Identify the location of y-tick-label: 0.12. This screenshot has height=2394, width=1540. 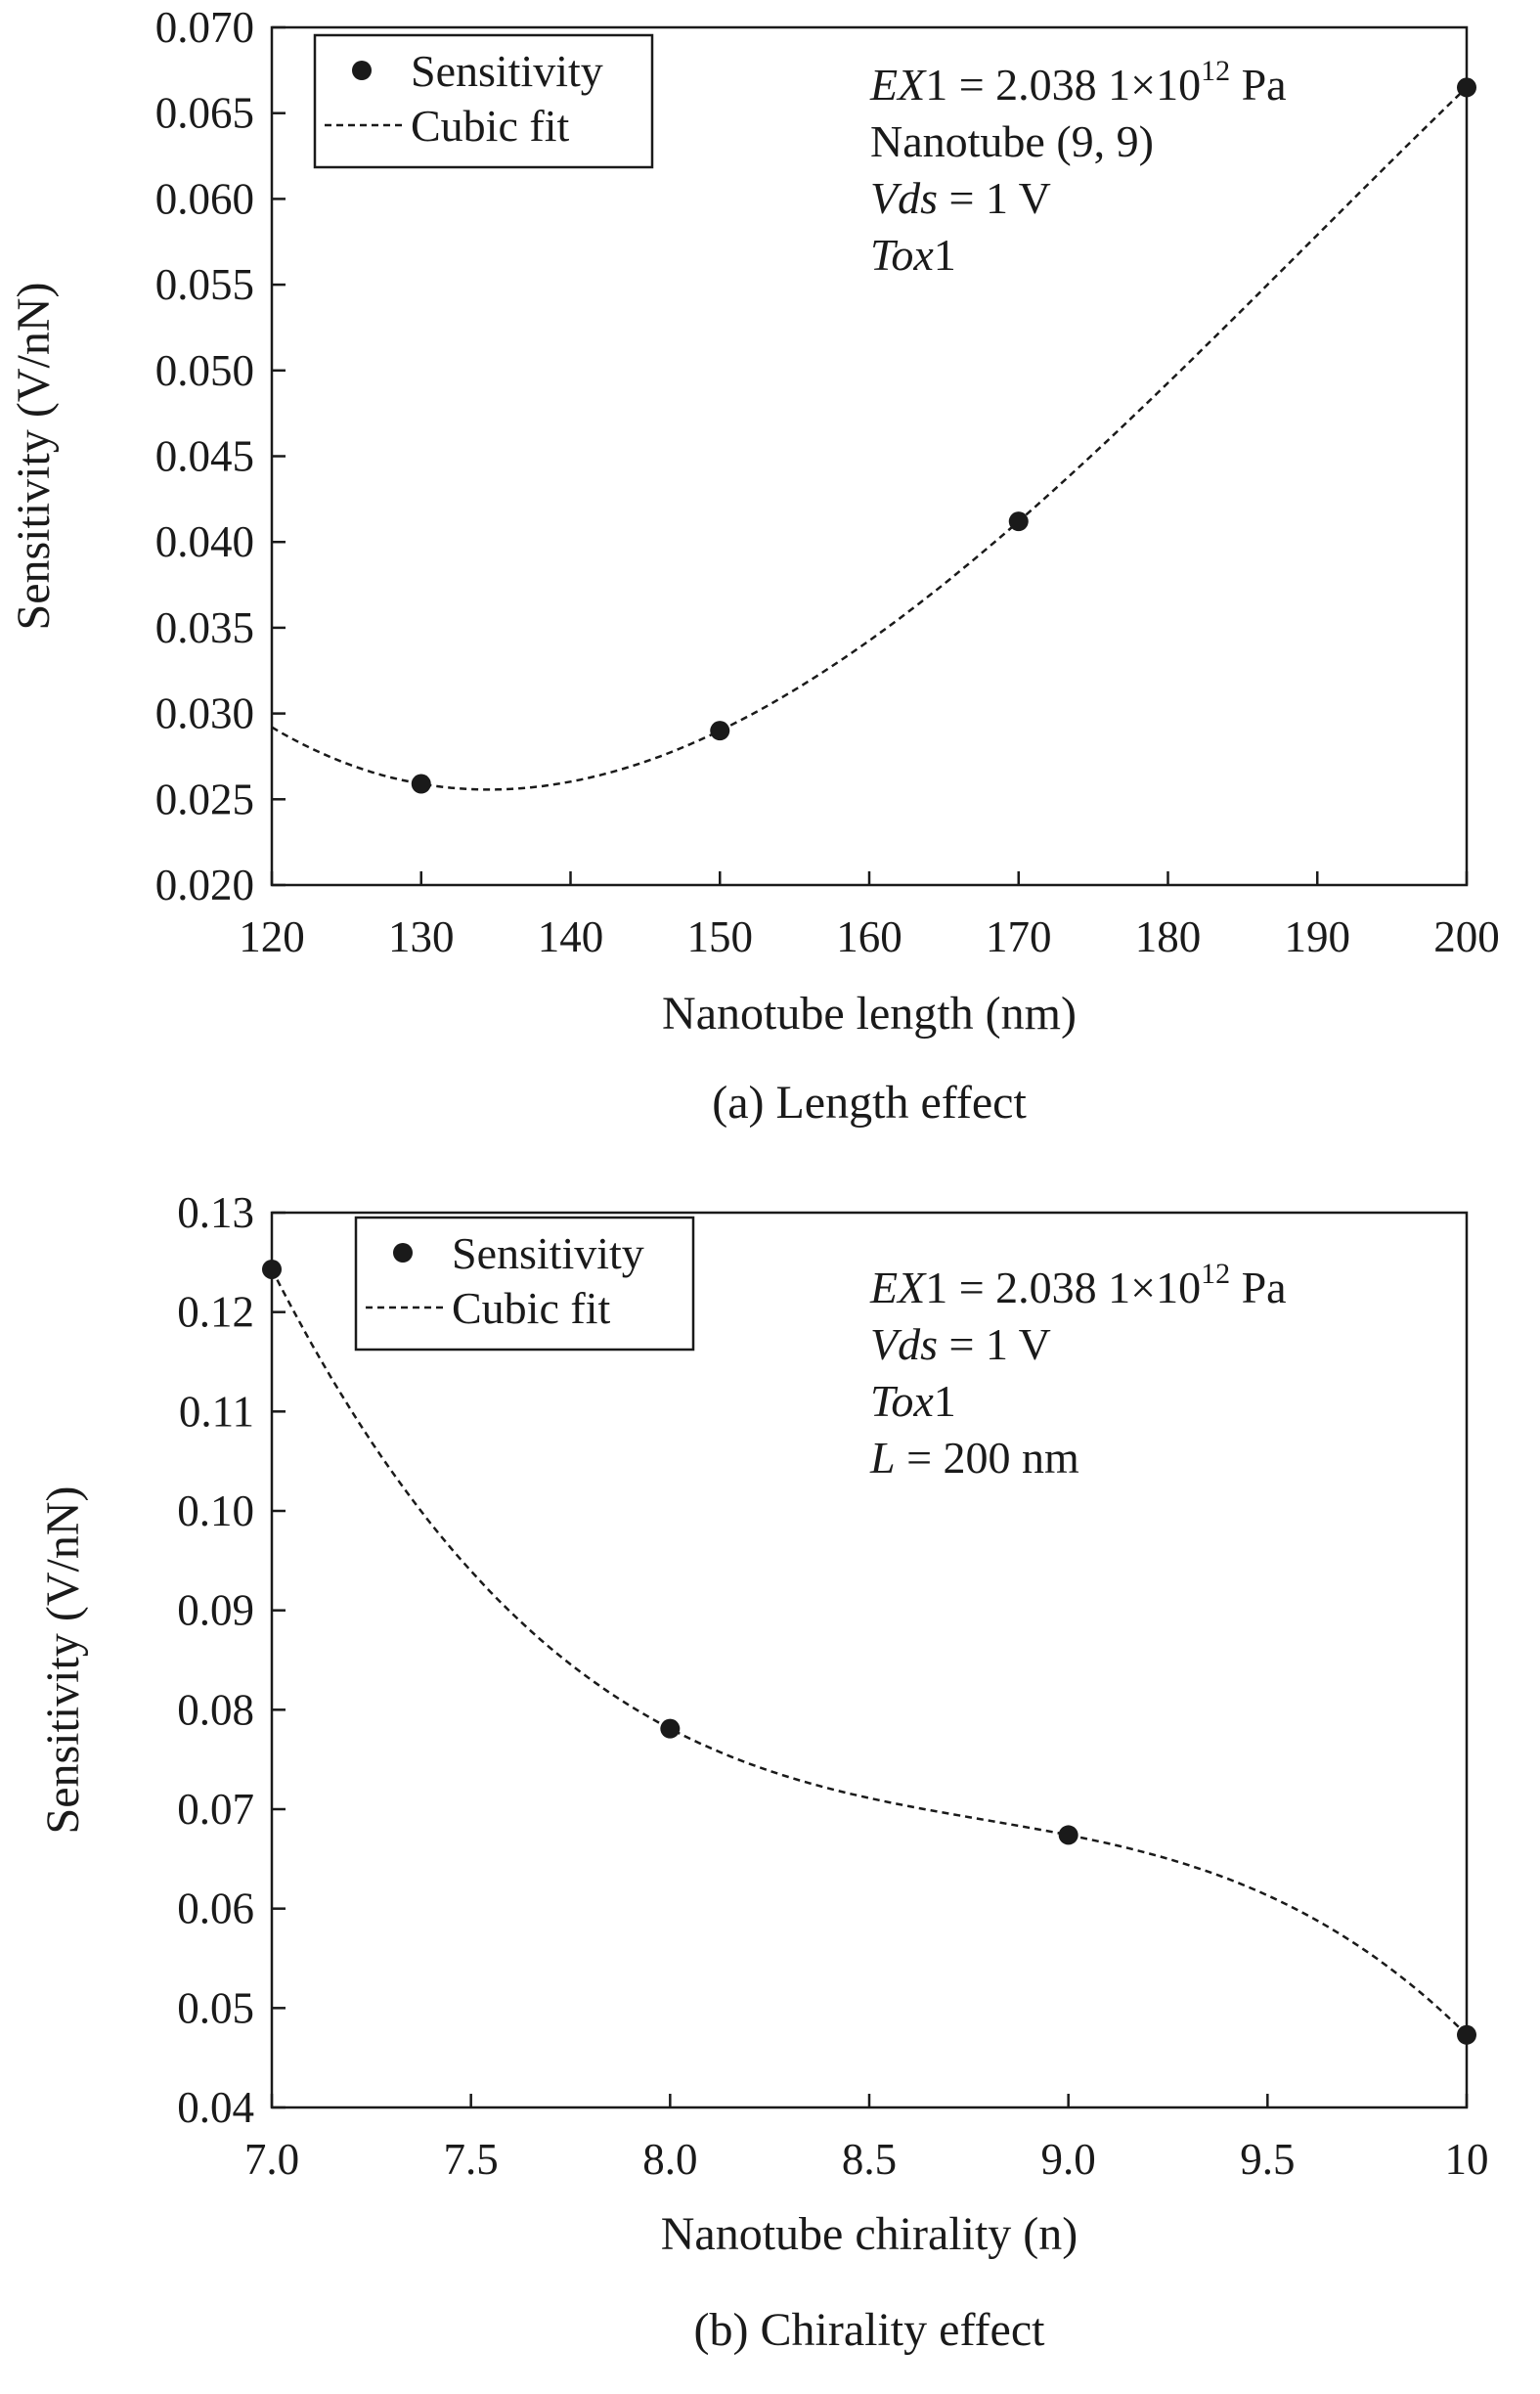
(215, 1312).